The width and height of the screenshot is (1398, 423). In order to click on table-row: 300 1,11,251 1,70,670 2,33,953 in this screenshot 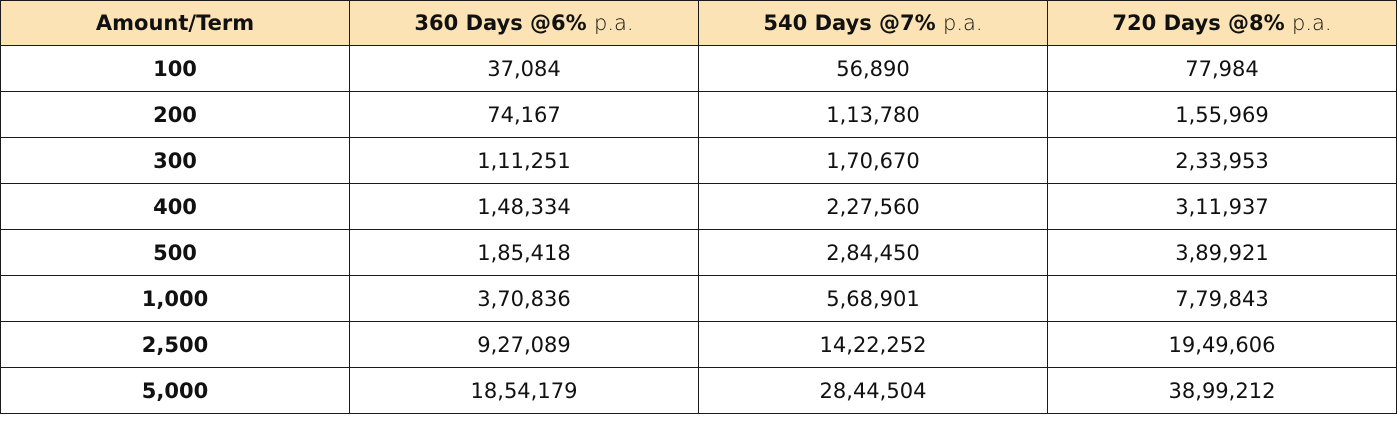, I will do `click(698, 160)`.